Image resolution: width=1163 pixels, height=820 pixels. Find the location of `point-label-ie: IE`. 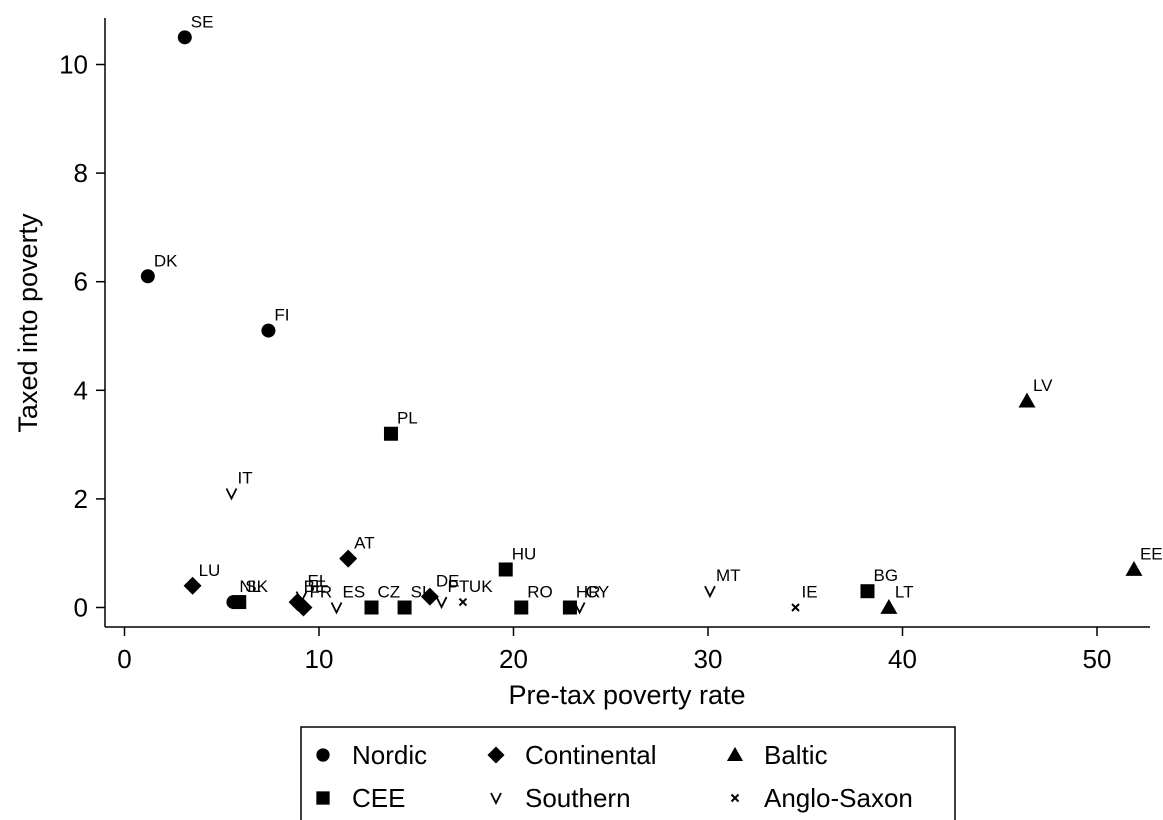

point-label-ie: IE is located at coordinates (810, 592).